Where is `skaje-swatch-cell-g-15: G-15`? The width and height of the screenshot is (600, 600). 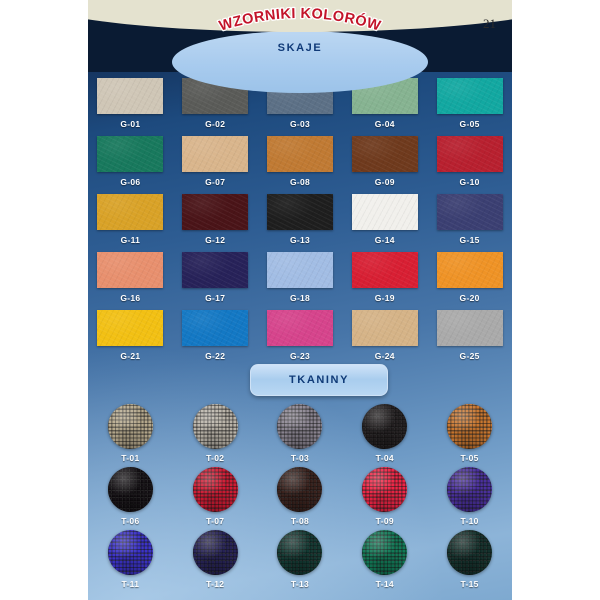
skaje-swatch-cell-g-15: G-15 is located at coordinates (469, 223).